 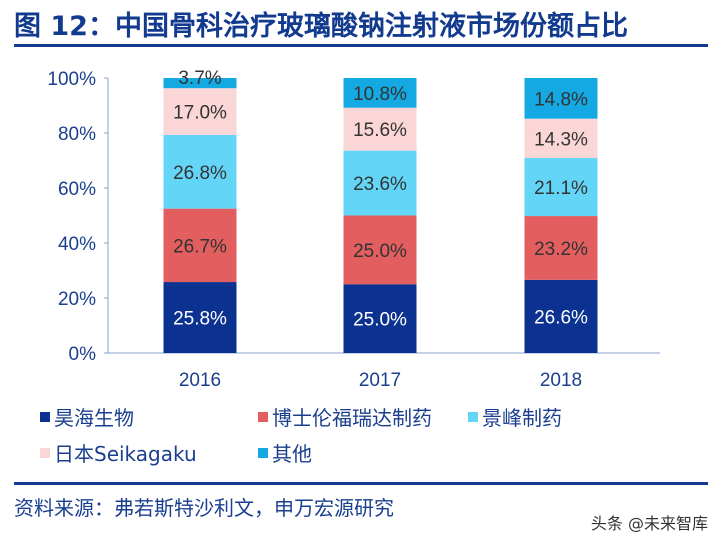 I want to click on x-tick-label: 2018, so click(x=561, y=380).